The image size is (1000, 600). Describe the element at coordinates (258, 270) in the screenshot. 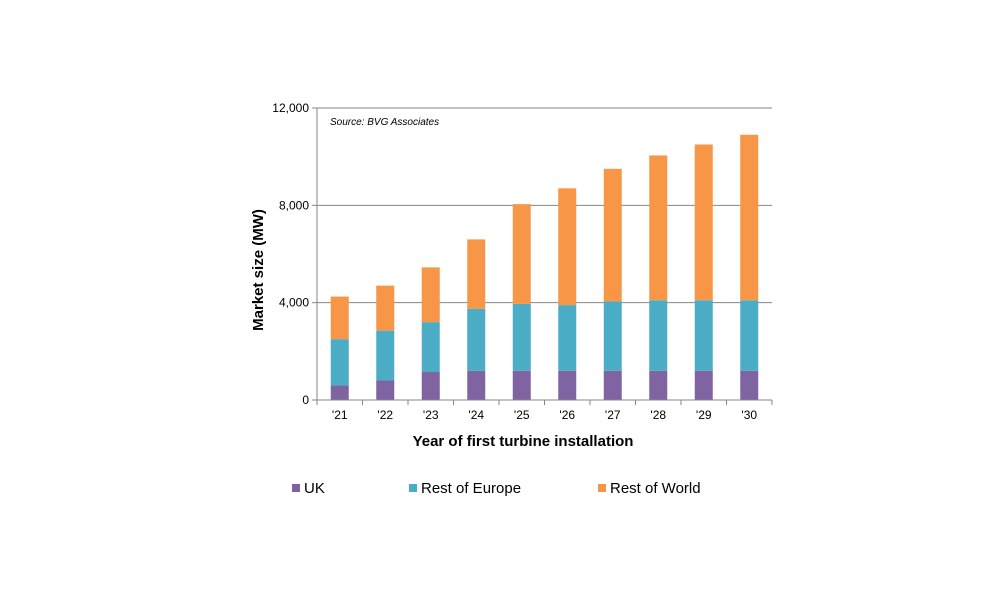

I see `y-axis-title: Market size (MW)` at that location.